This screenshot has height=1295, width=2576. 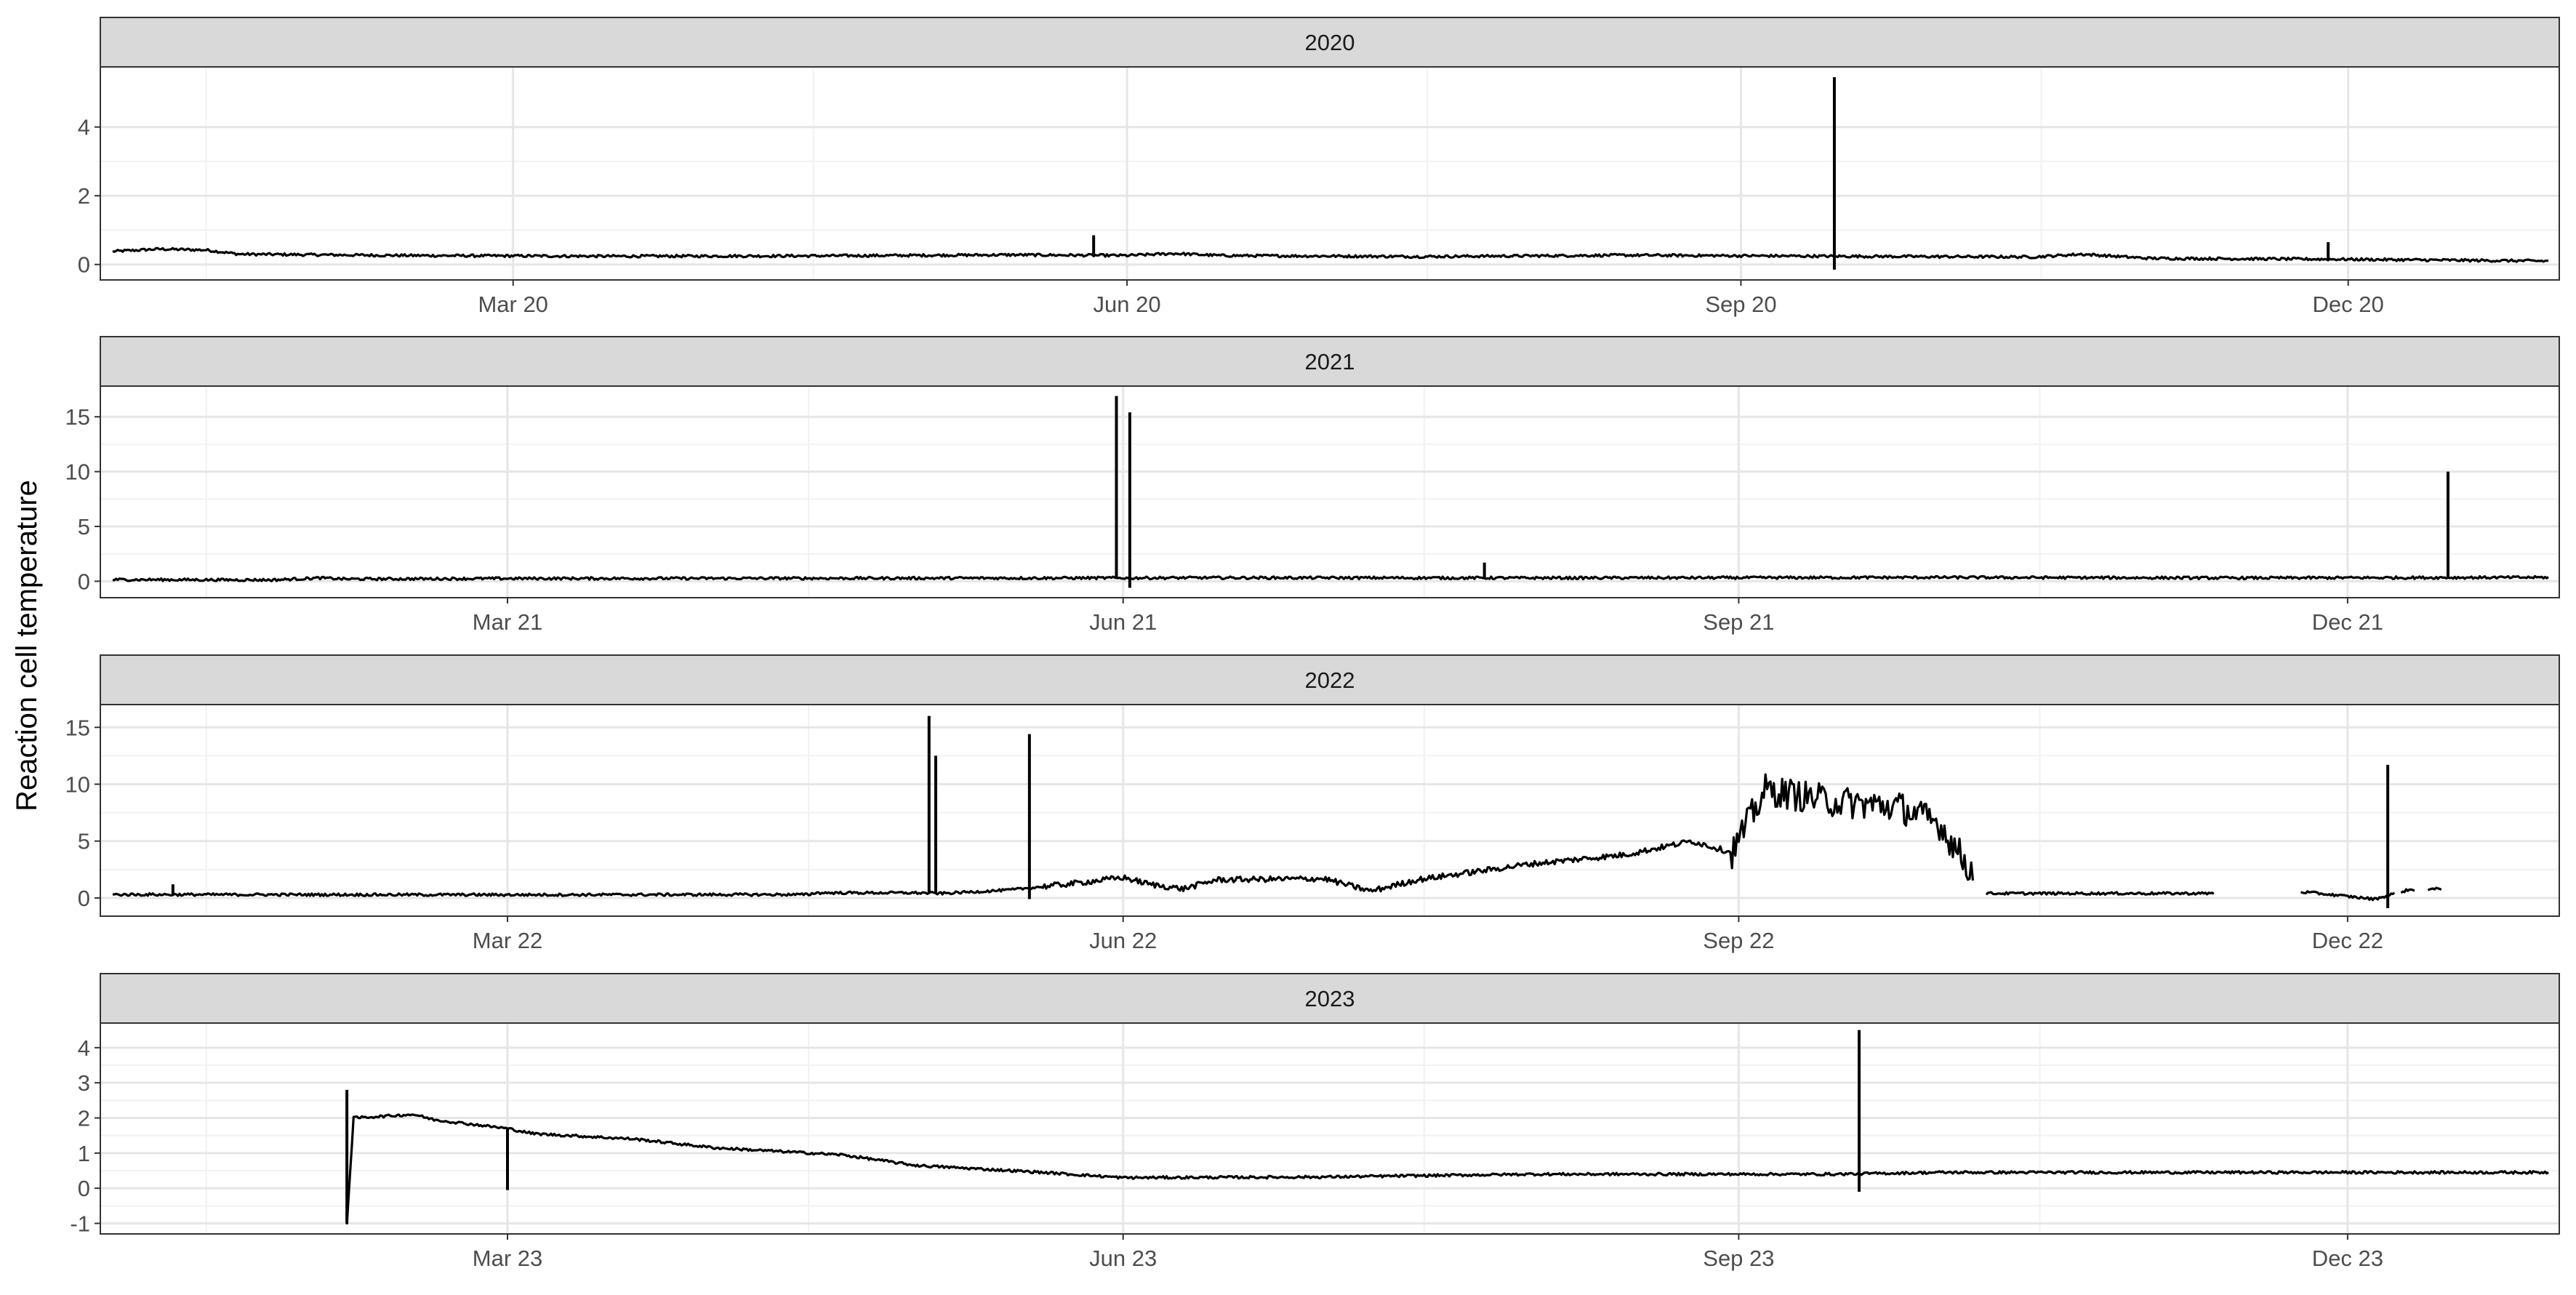 What do you see at coordinates (80, 1224) in the screenshot?
I see `y-tick-label: -1` at bounding box center [80, 1224].